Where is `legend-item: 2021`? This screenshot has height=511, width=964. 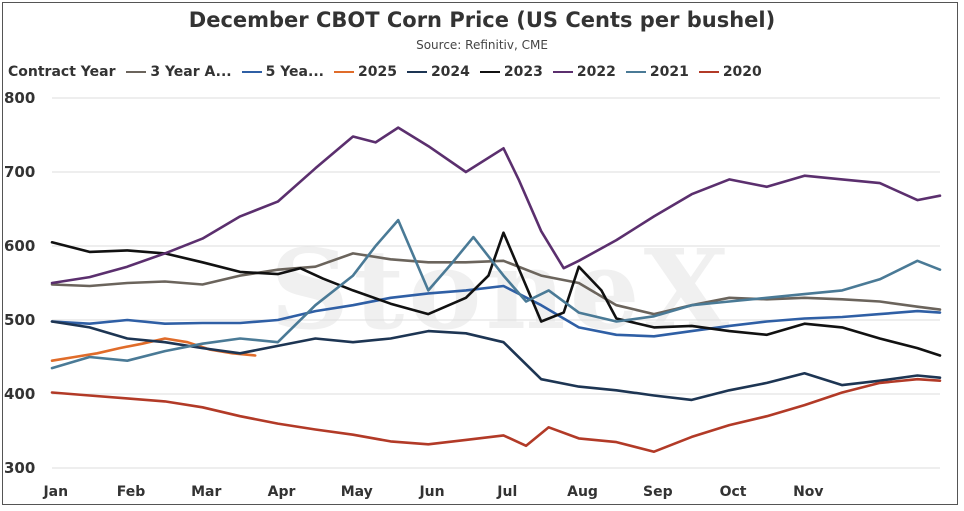
legend-item: 2021 is located at coordinates (657, 72).